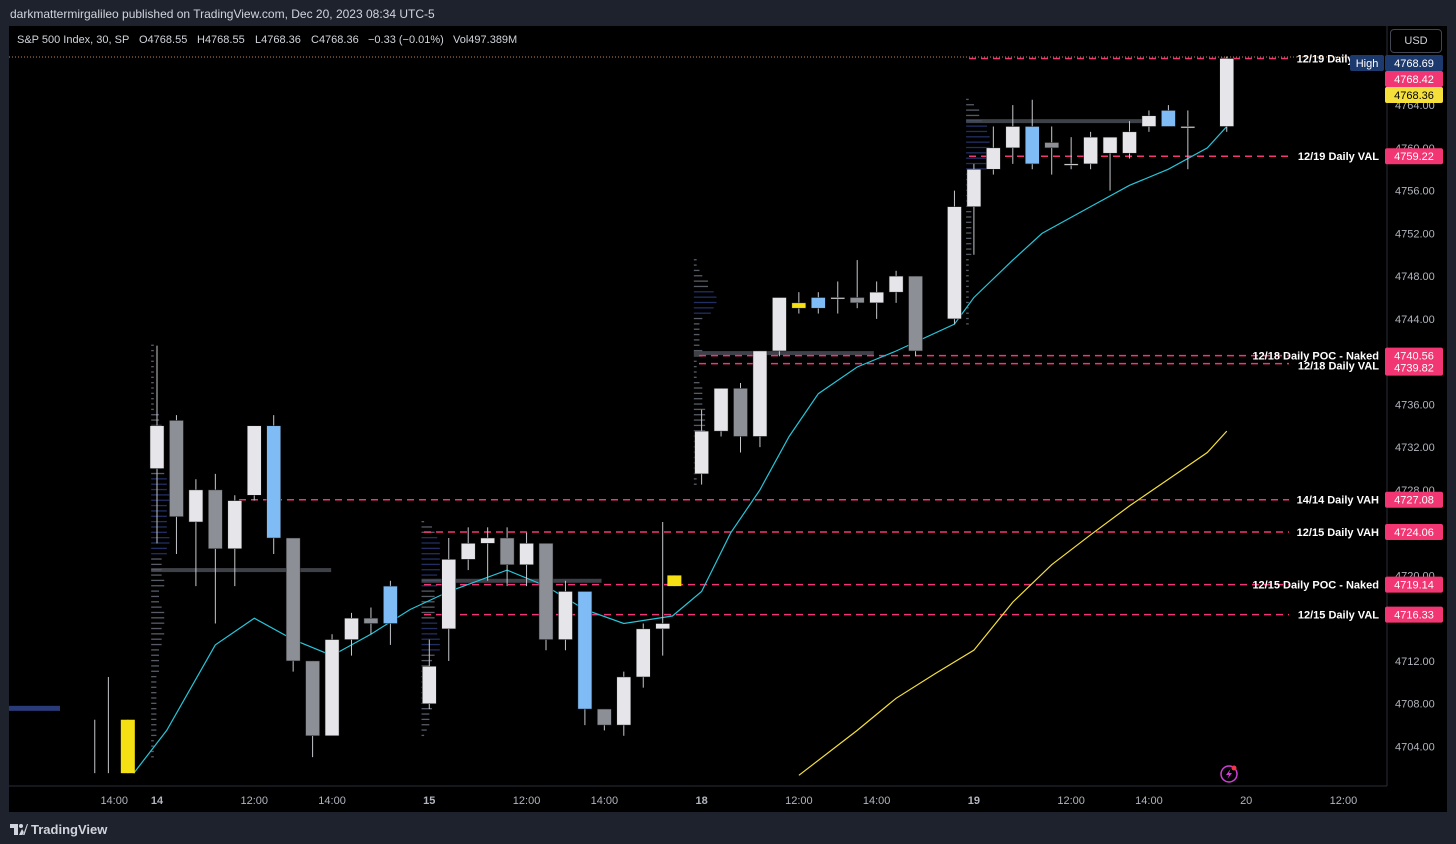  Describe the element at coordinates (19, 829) in the screenshot. I see `tradingview-logo-icon` at that location.